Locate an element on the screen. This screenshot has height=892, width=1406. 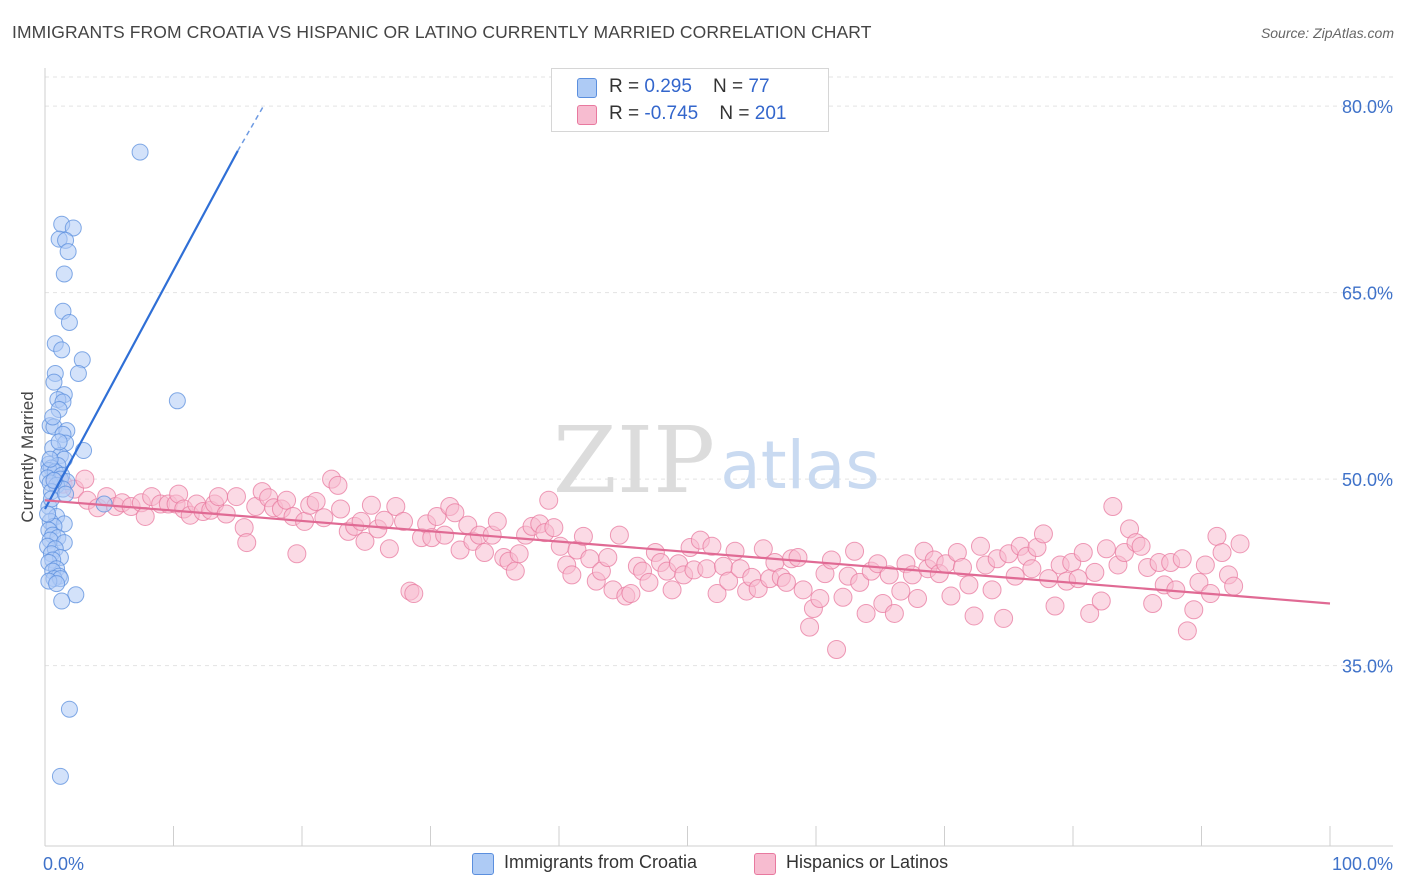
legend-r-value: 0.295 is located at coordinates (668, 86).